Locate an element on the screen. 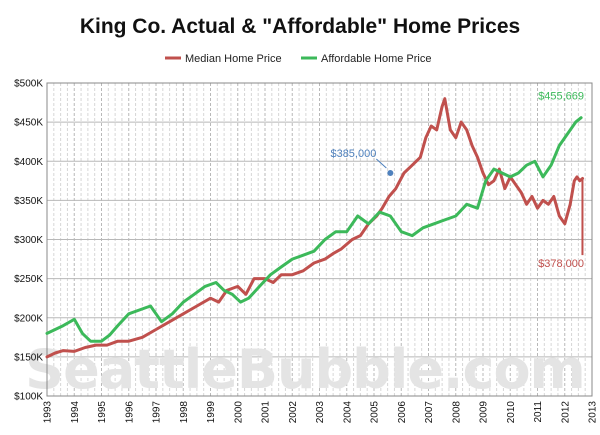  x-tick-label: 2001 is located at coordinates (266, 412).